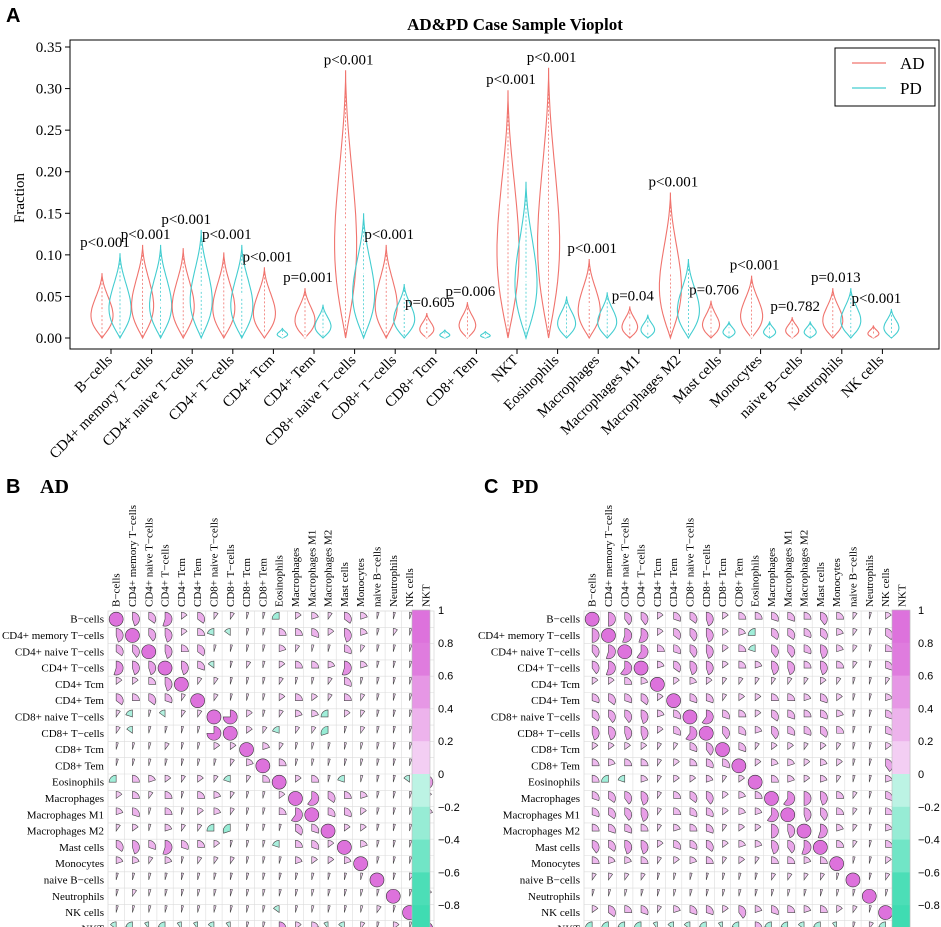 This screenshot has height=927, width=941. What do you see at coordinates (925, 742) in the screenshot?
I see `colorbar-tick-label: 0.2` at bounding box center [925, 742].